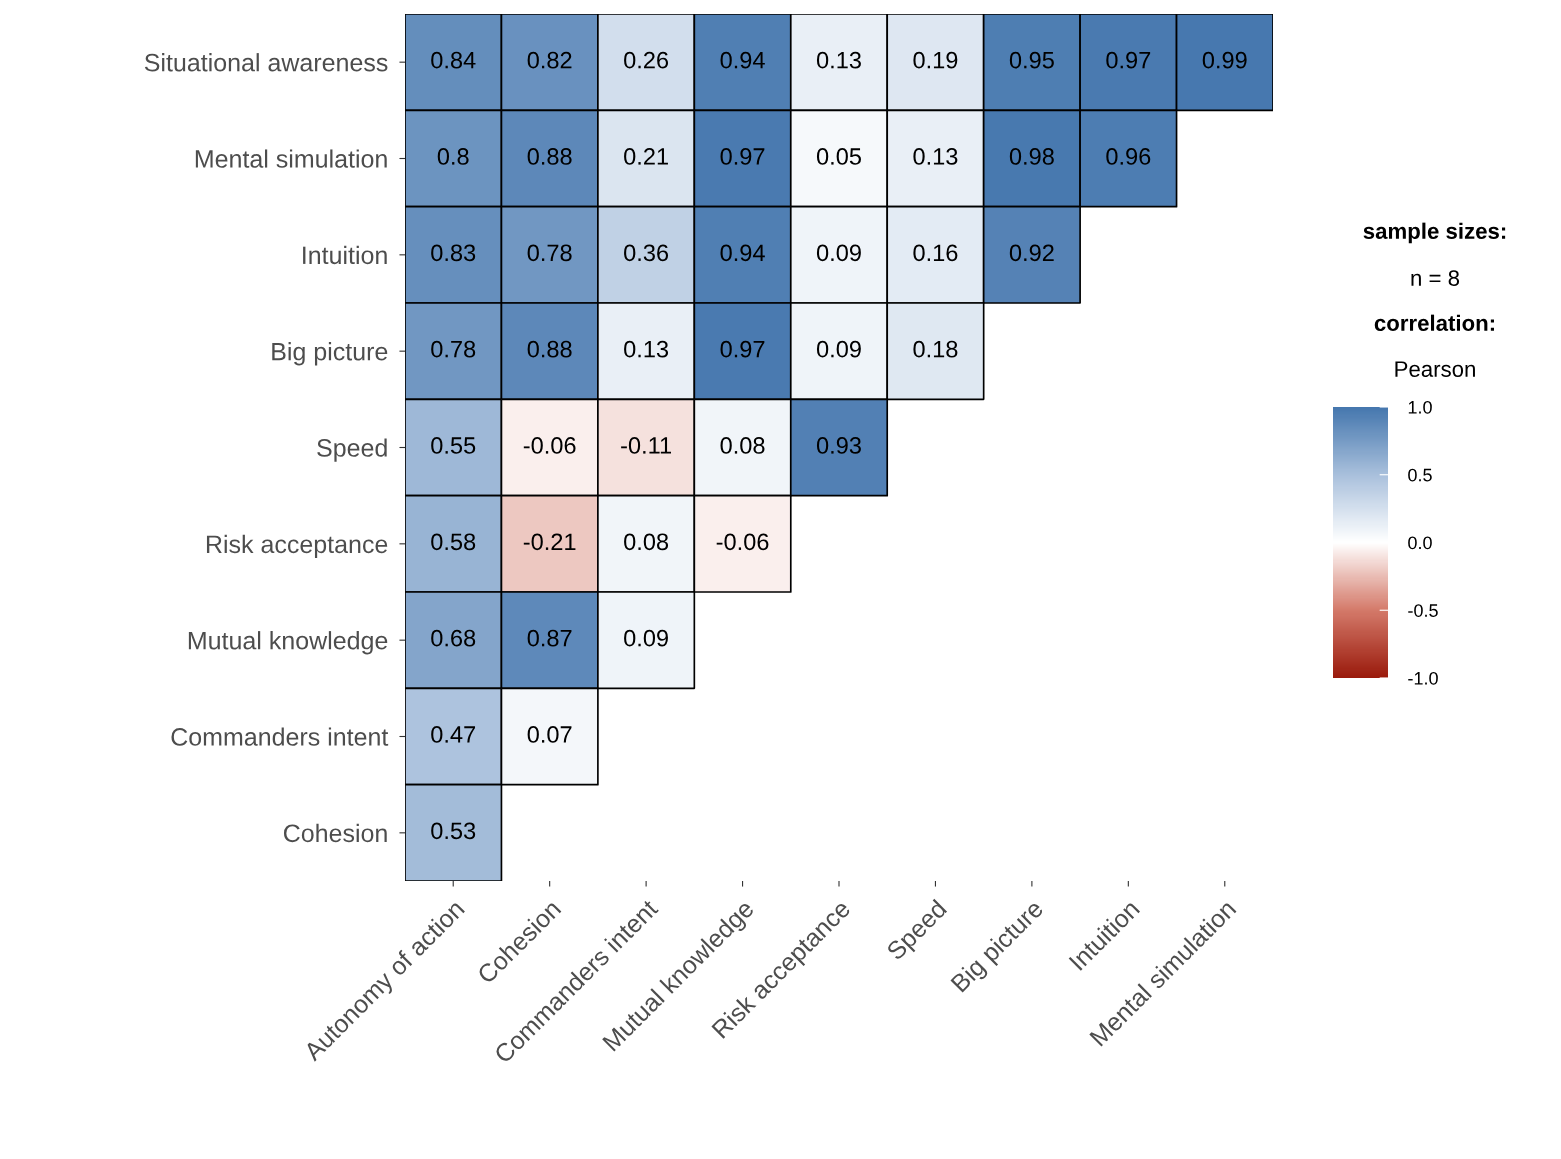  What do you see at coordinates (453, 60) in the screenshot?
I see `data-label: 0.84` at bounding box center [453, 60].